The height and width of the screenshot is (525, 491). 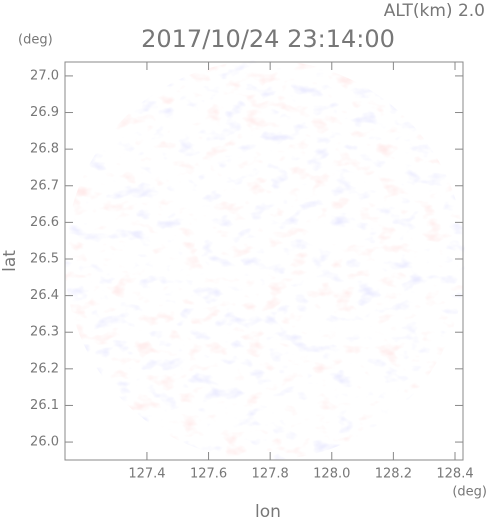 I want to click on y-tick-label: 26.5, so click(x=44, y=258).